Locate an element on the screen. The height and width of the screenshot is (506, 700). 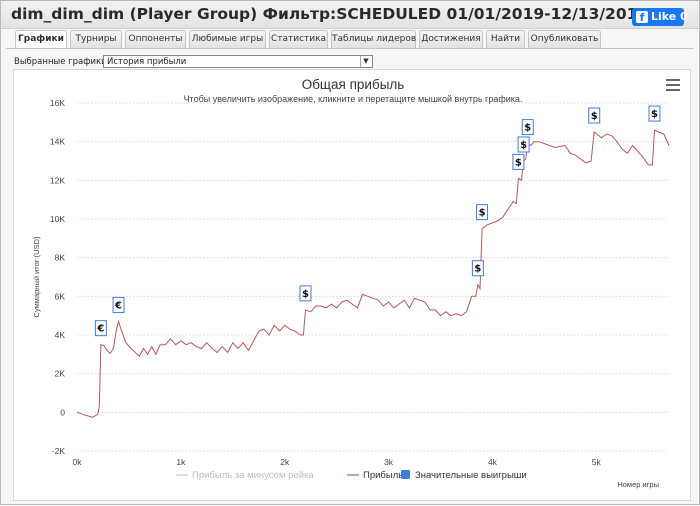
y-tick-label: 10K is located at coordinates (57, 219).